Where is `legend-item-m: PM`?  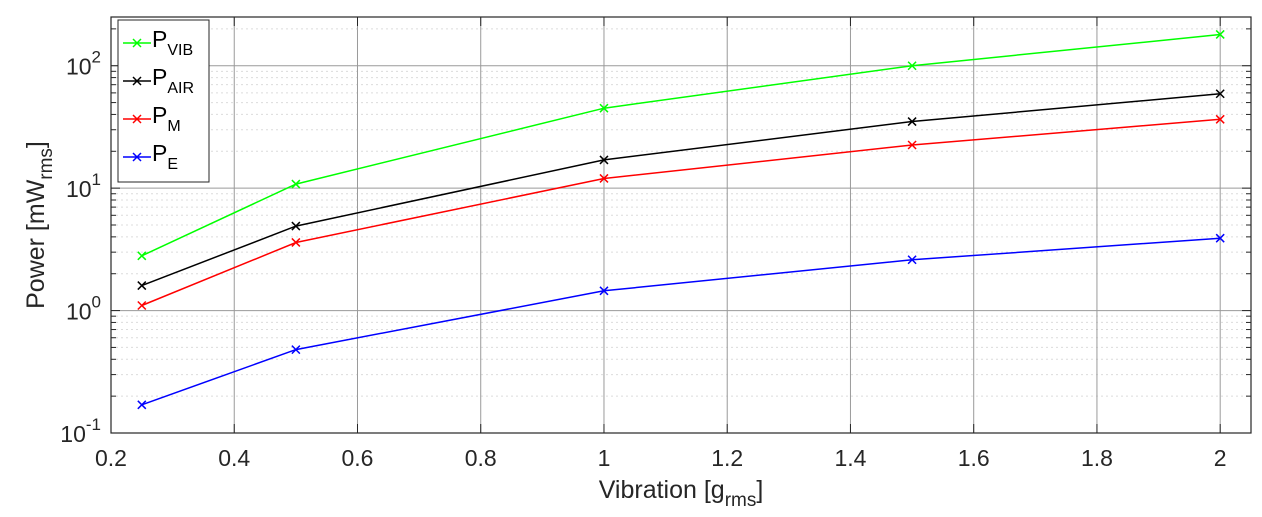
legend-item-m: PM is located at coordinates (152, 118).